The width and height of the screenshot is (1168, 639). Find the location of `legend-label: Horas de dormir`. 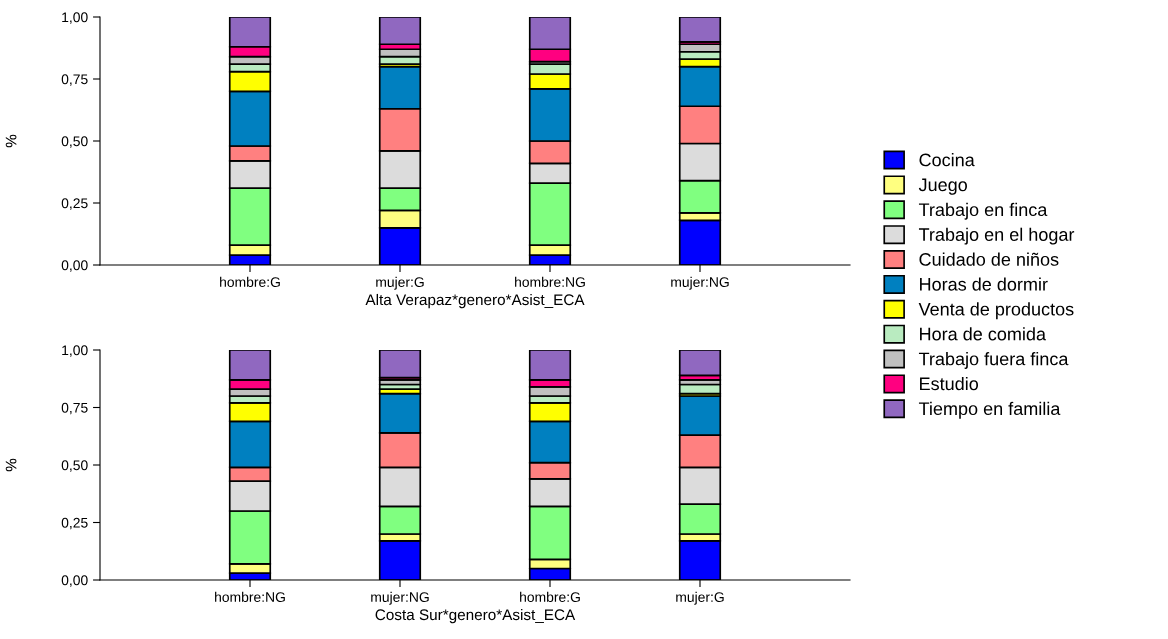

legend-label: Horas de dormir is located at coordinates (984, 284).